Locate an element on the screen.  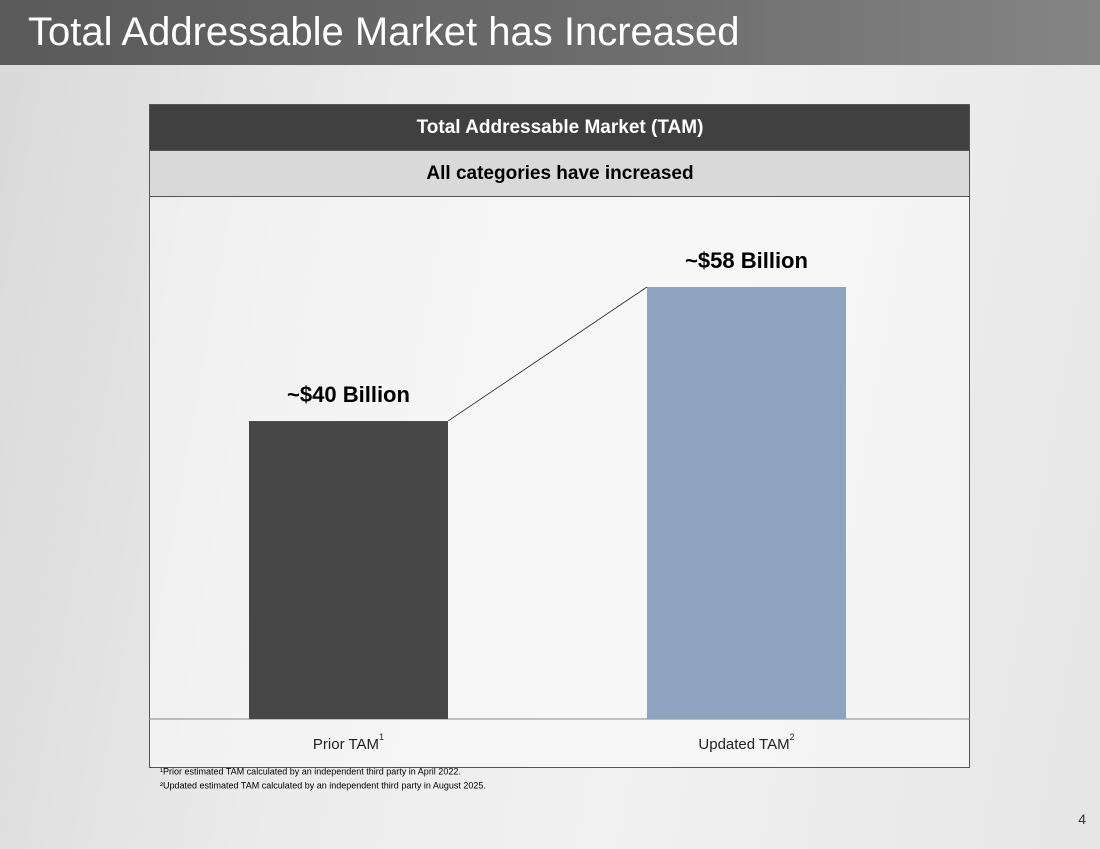
x-tick-label: Prior TAM1 is located at coordinates (348, 742).